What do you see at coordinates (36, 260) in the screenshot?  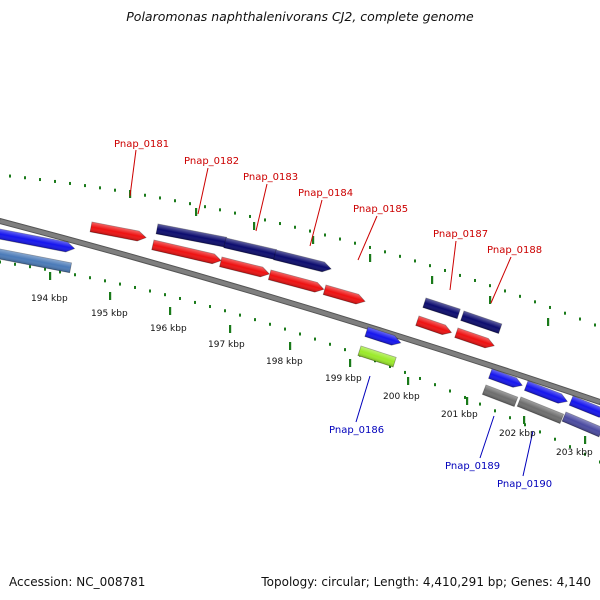 I see `gene-left-steel` at bounding box center [36, 260].